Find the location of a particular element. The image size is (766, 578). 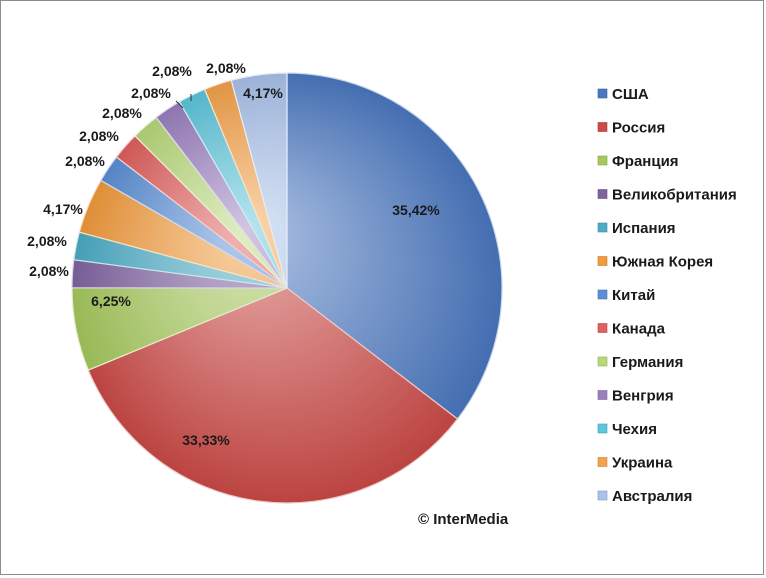

data-label-2: 6,25% is located at coordinates (111, 301).